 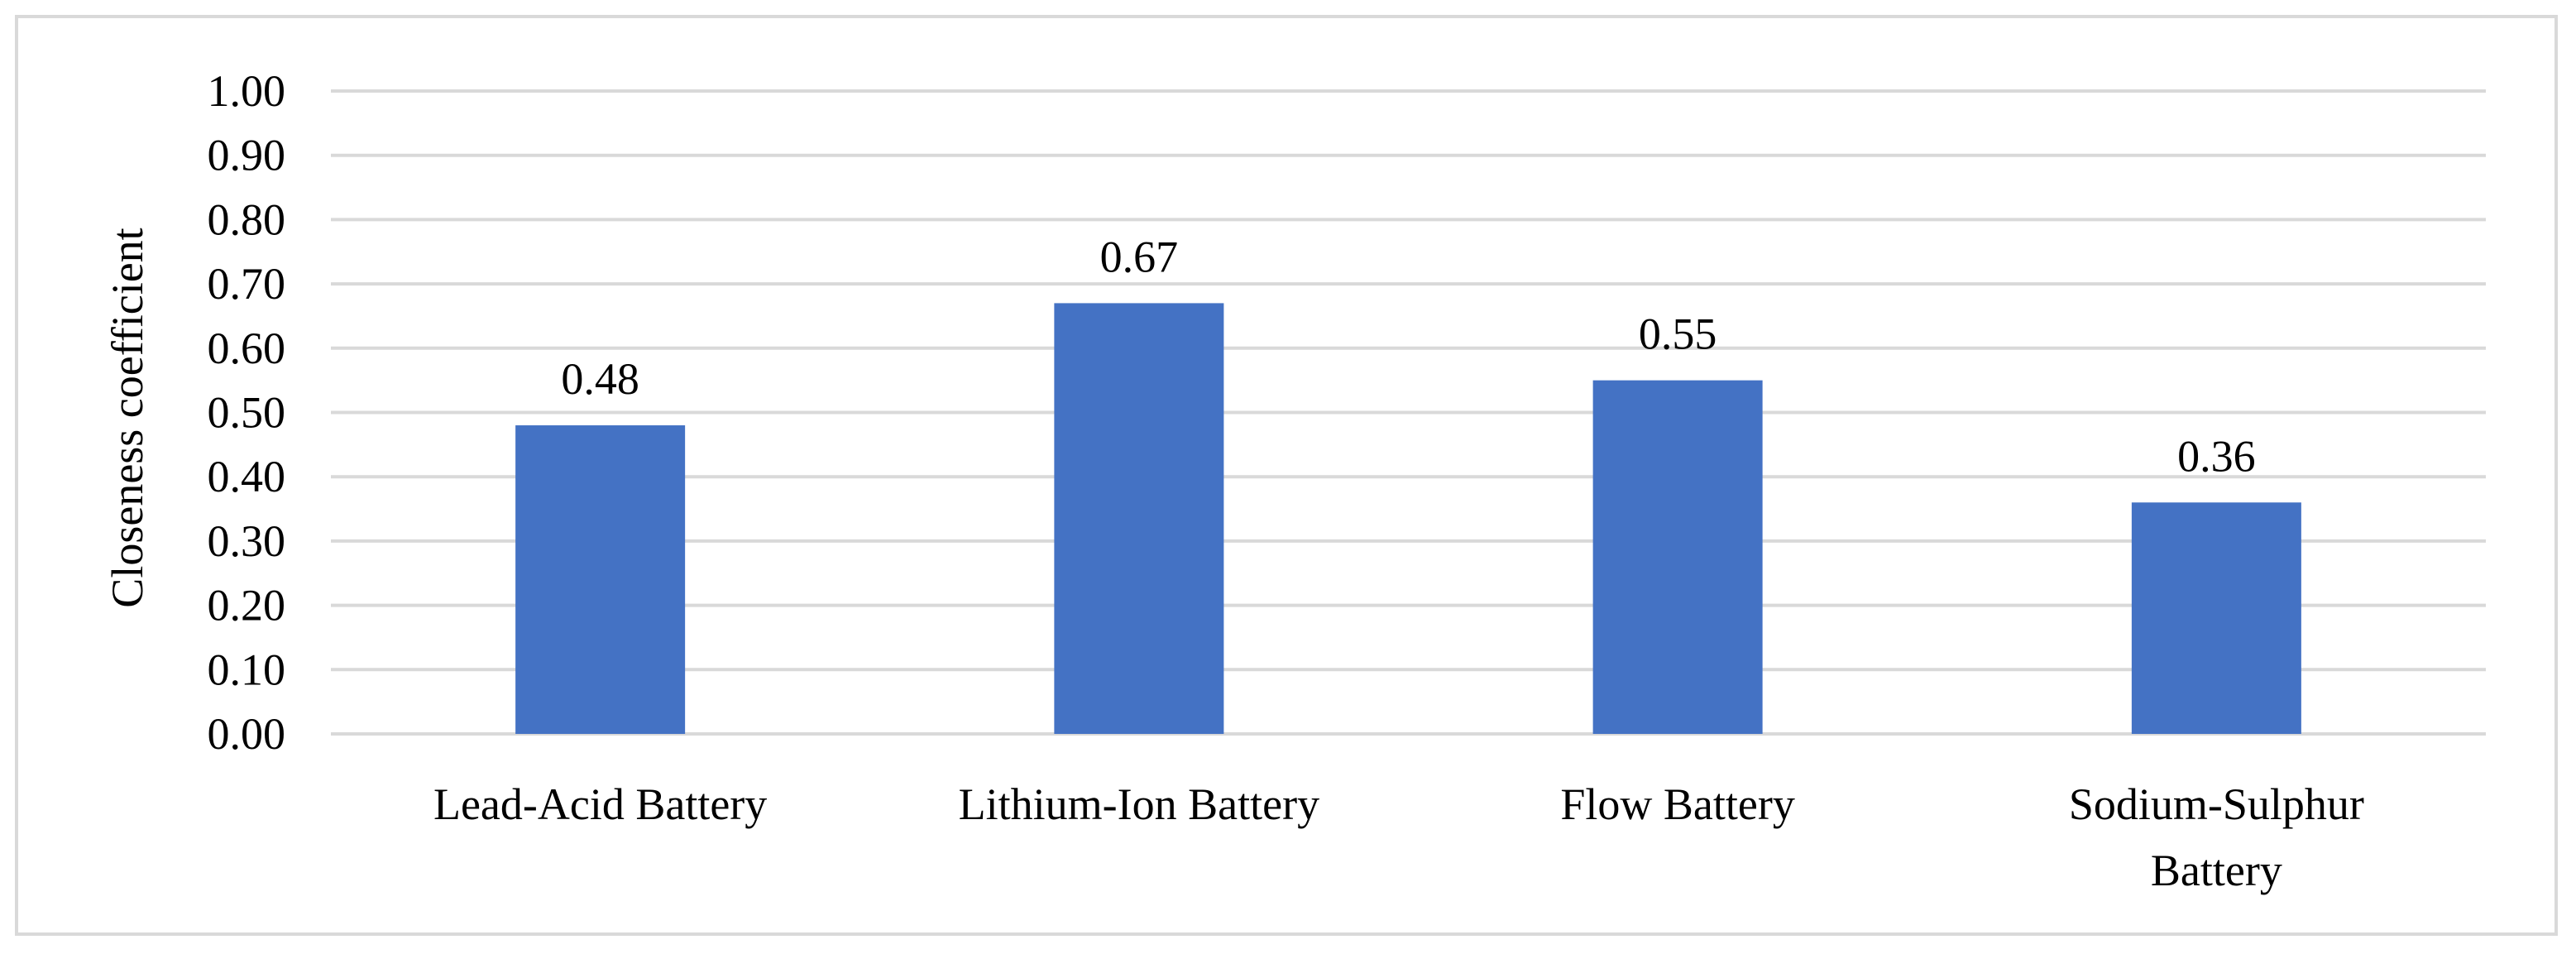 What do you see at coordinates (247, 605) in the screenshot?
I see `y-tick-label: 0.20` at bounding box center [247, 605].